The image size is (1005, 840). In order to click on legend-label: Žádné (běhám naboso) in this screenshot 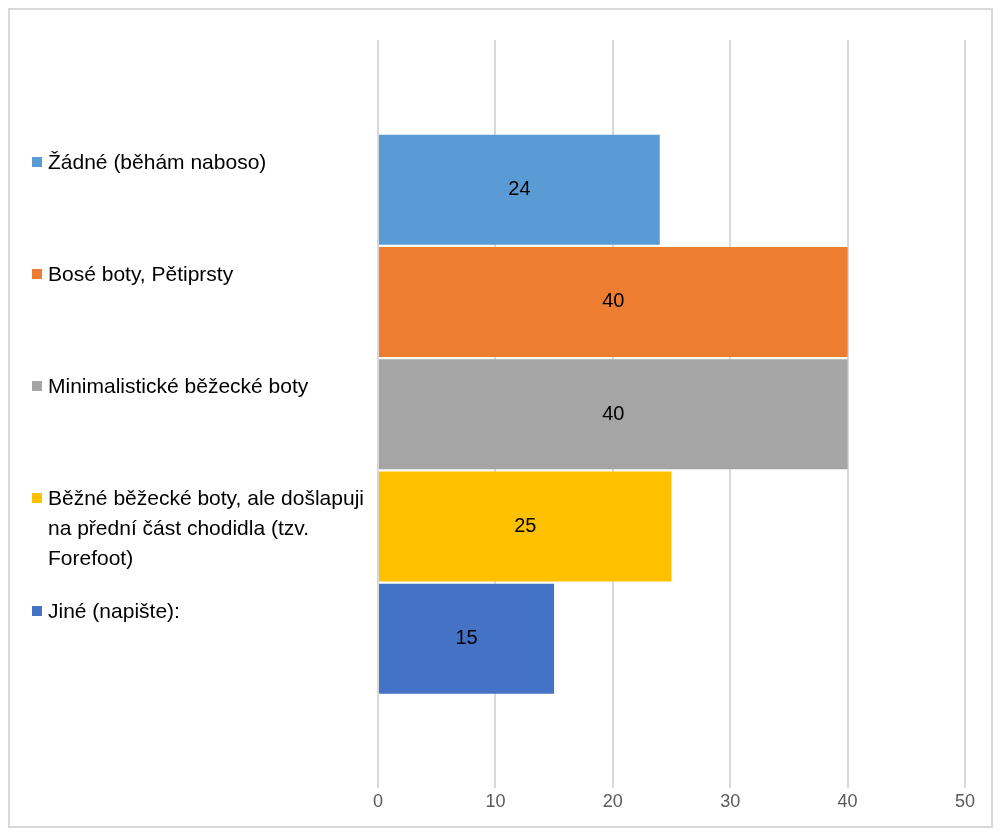, I will do `click(157, 161)`.